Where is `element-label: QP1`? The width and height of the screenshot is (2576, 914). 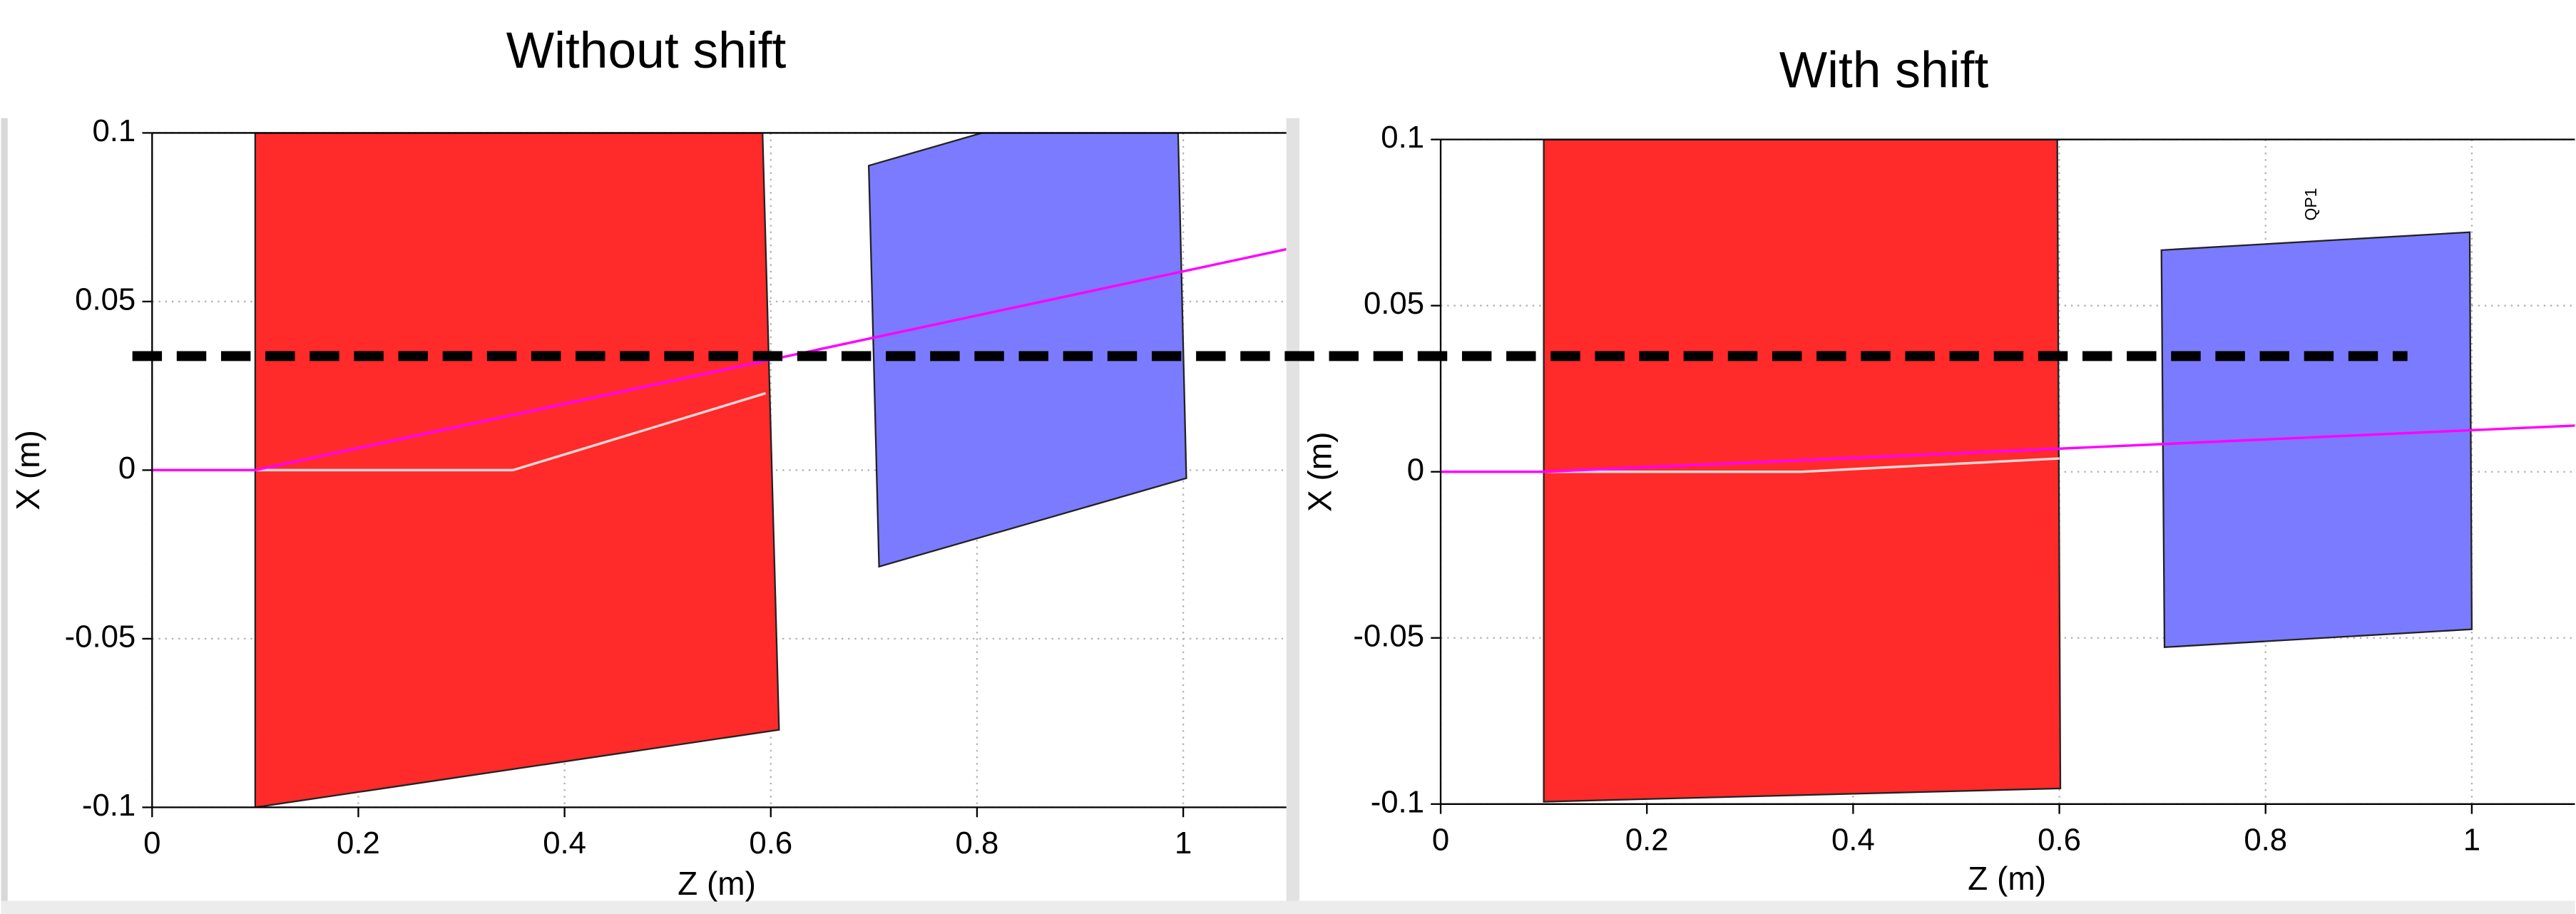
element-label: QP1 is located at coordinates (2310, 204).